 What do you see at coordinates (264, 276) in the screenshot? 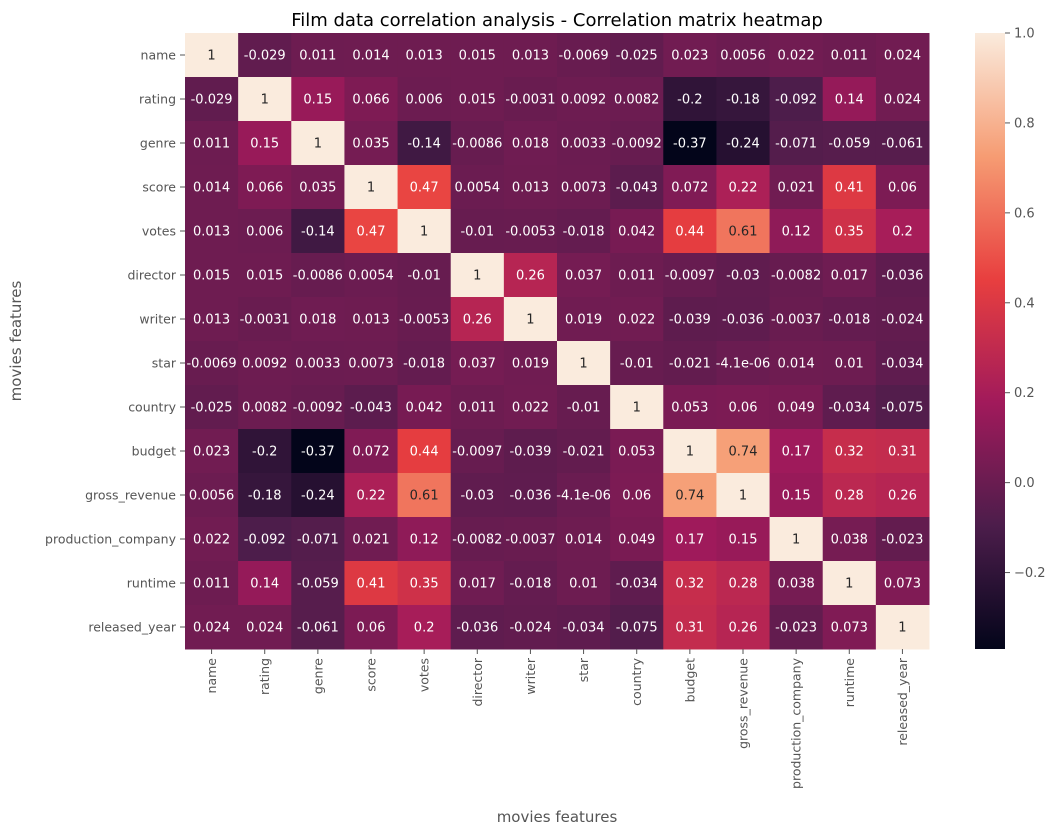
I see `cell-label: 0.015` at bounding box center [264, 276].